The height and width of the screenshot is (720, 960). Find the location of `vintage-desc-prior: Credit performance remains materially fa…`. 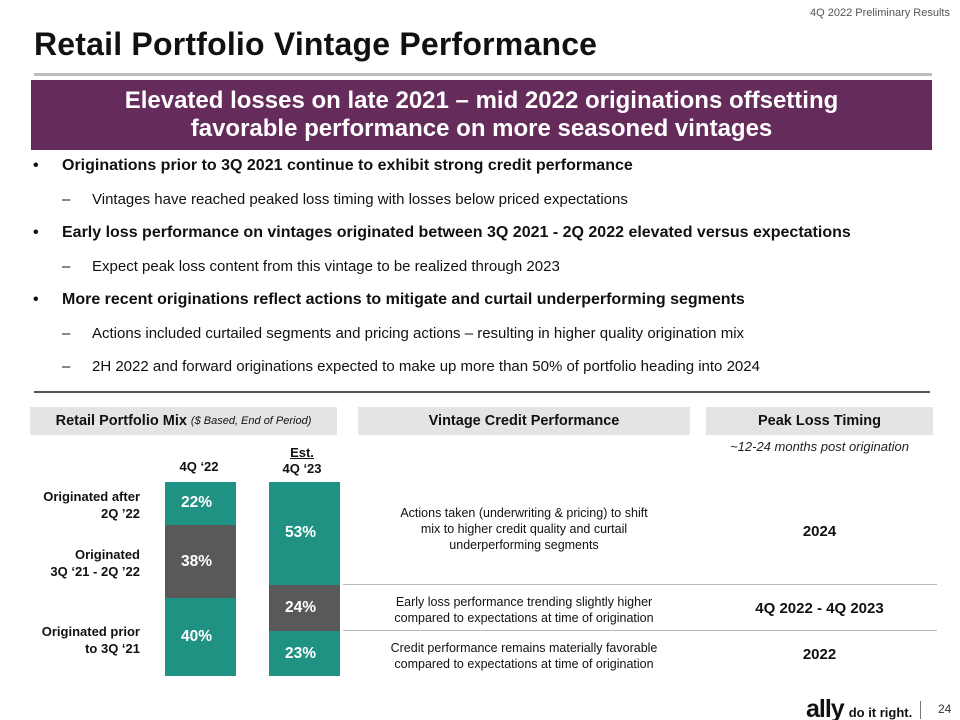

vintage-desc-prior: Credit performance remains materially fa… is located at coordinates (524, 656).